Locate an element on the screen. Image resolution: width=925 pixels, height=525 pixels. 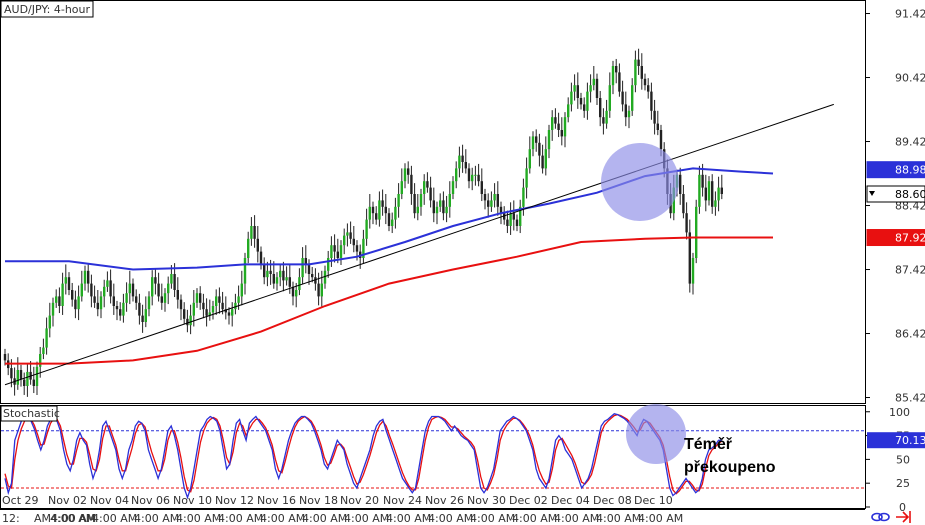
y-tick-label: 91.42 is located at coordinates (910, 14).